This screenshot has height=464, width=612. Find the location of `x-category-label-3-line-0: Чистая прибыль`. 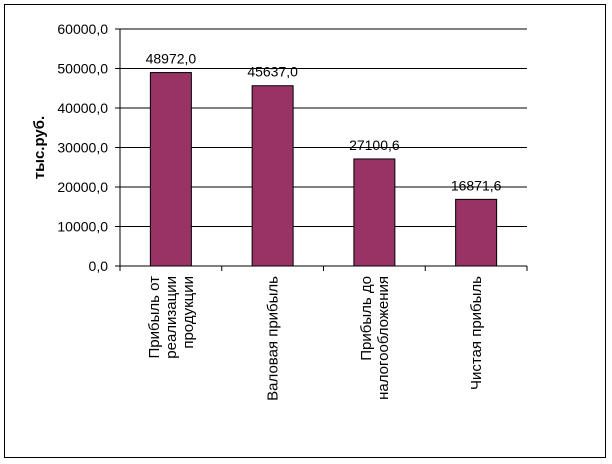

x-category-label-3-line-0: Чистая прибыль is located at coordinates (476, 333).